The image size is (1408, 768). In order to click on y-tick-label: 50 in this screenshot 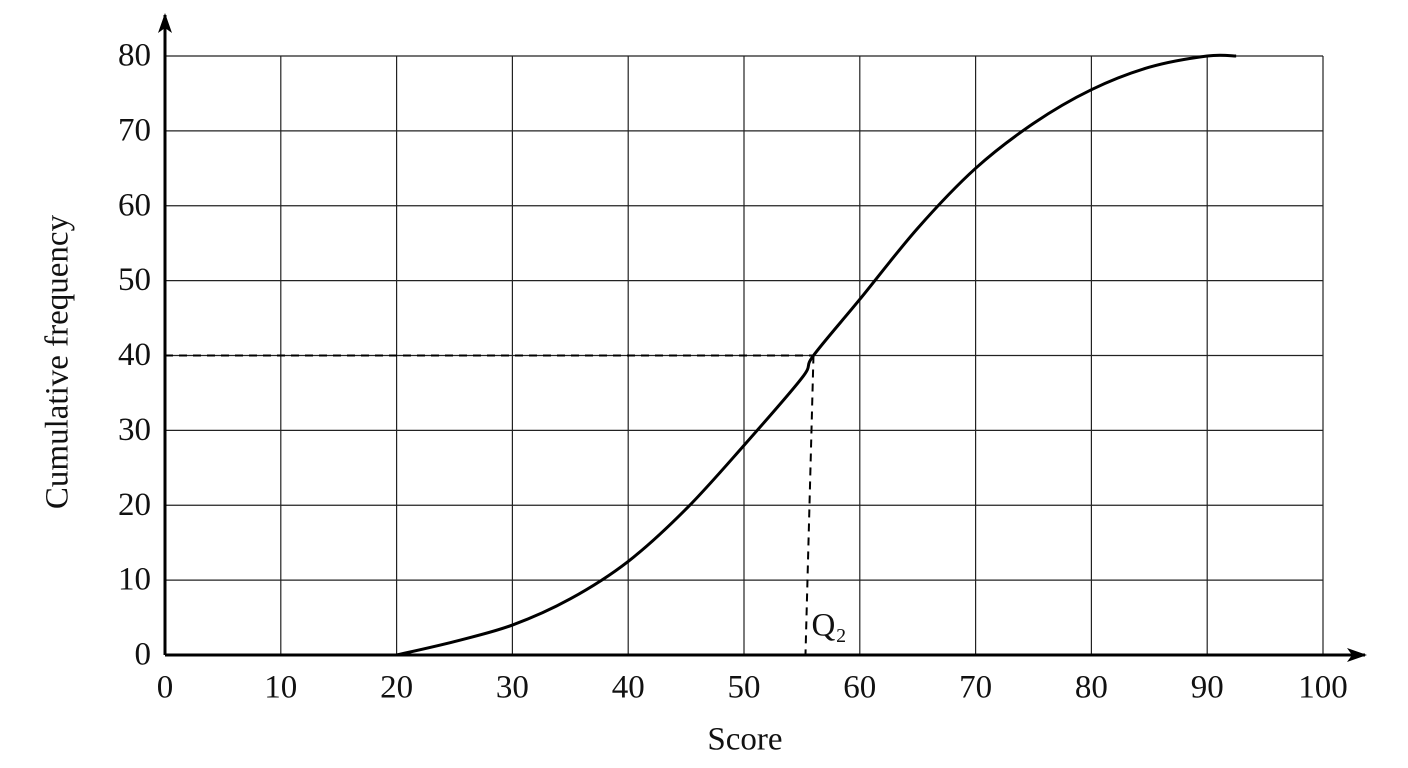, I will do `click(134, 280)`.